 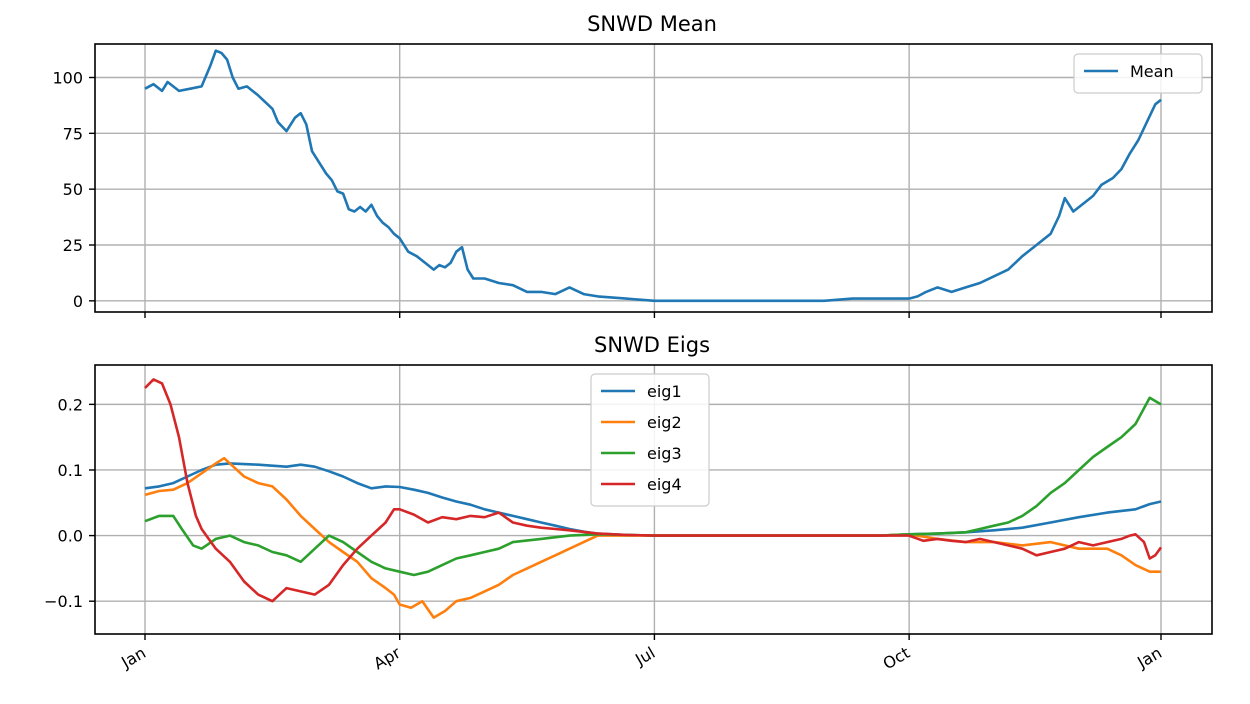 I want to click on x-tick-label: Jul, so click(x=644, y=656).